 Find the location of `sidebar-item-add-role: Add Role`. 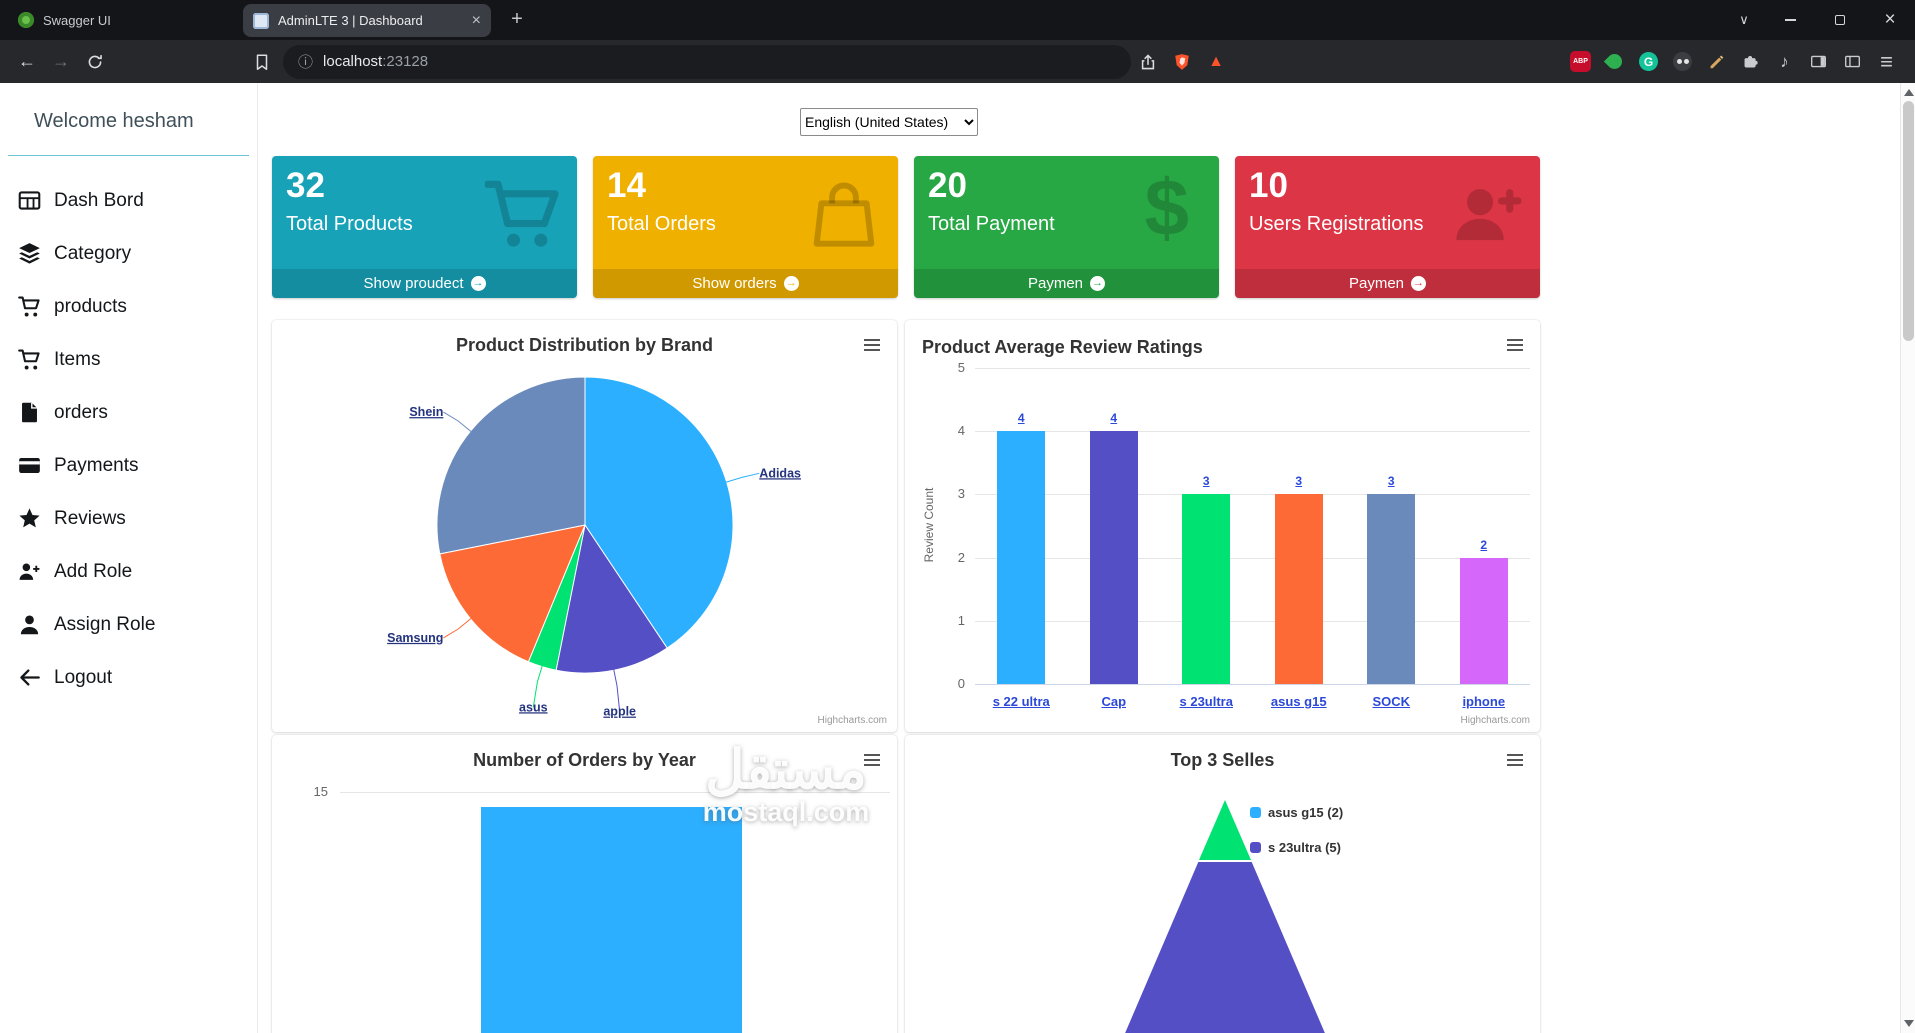

sidebar-item-add-role: Add Role is located at coordinates (128, 571).